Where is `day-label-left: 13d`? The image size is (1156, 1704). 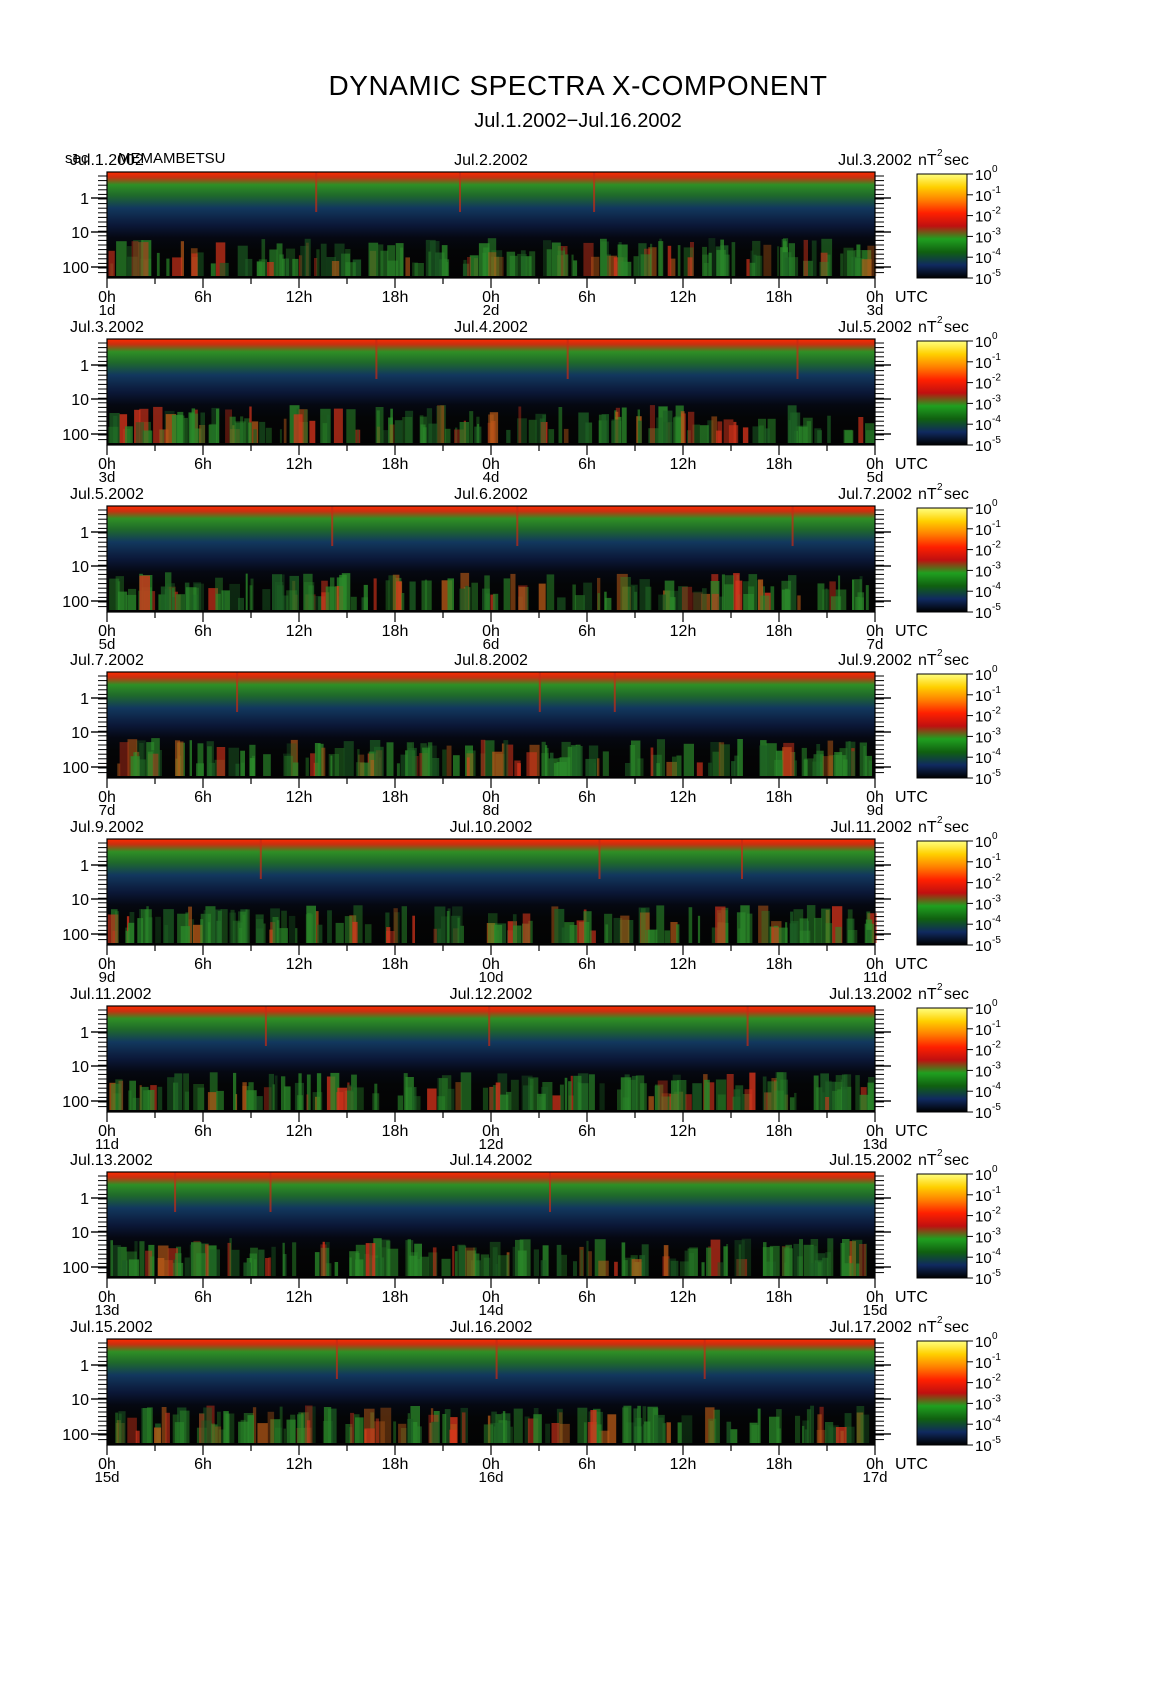 day-label-left: 13d is located at coordinates (106, 1310).